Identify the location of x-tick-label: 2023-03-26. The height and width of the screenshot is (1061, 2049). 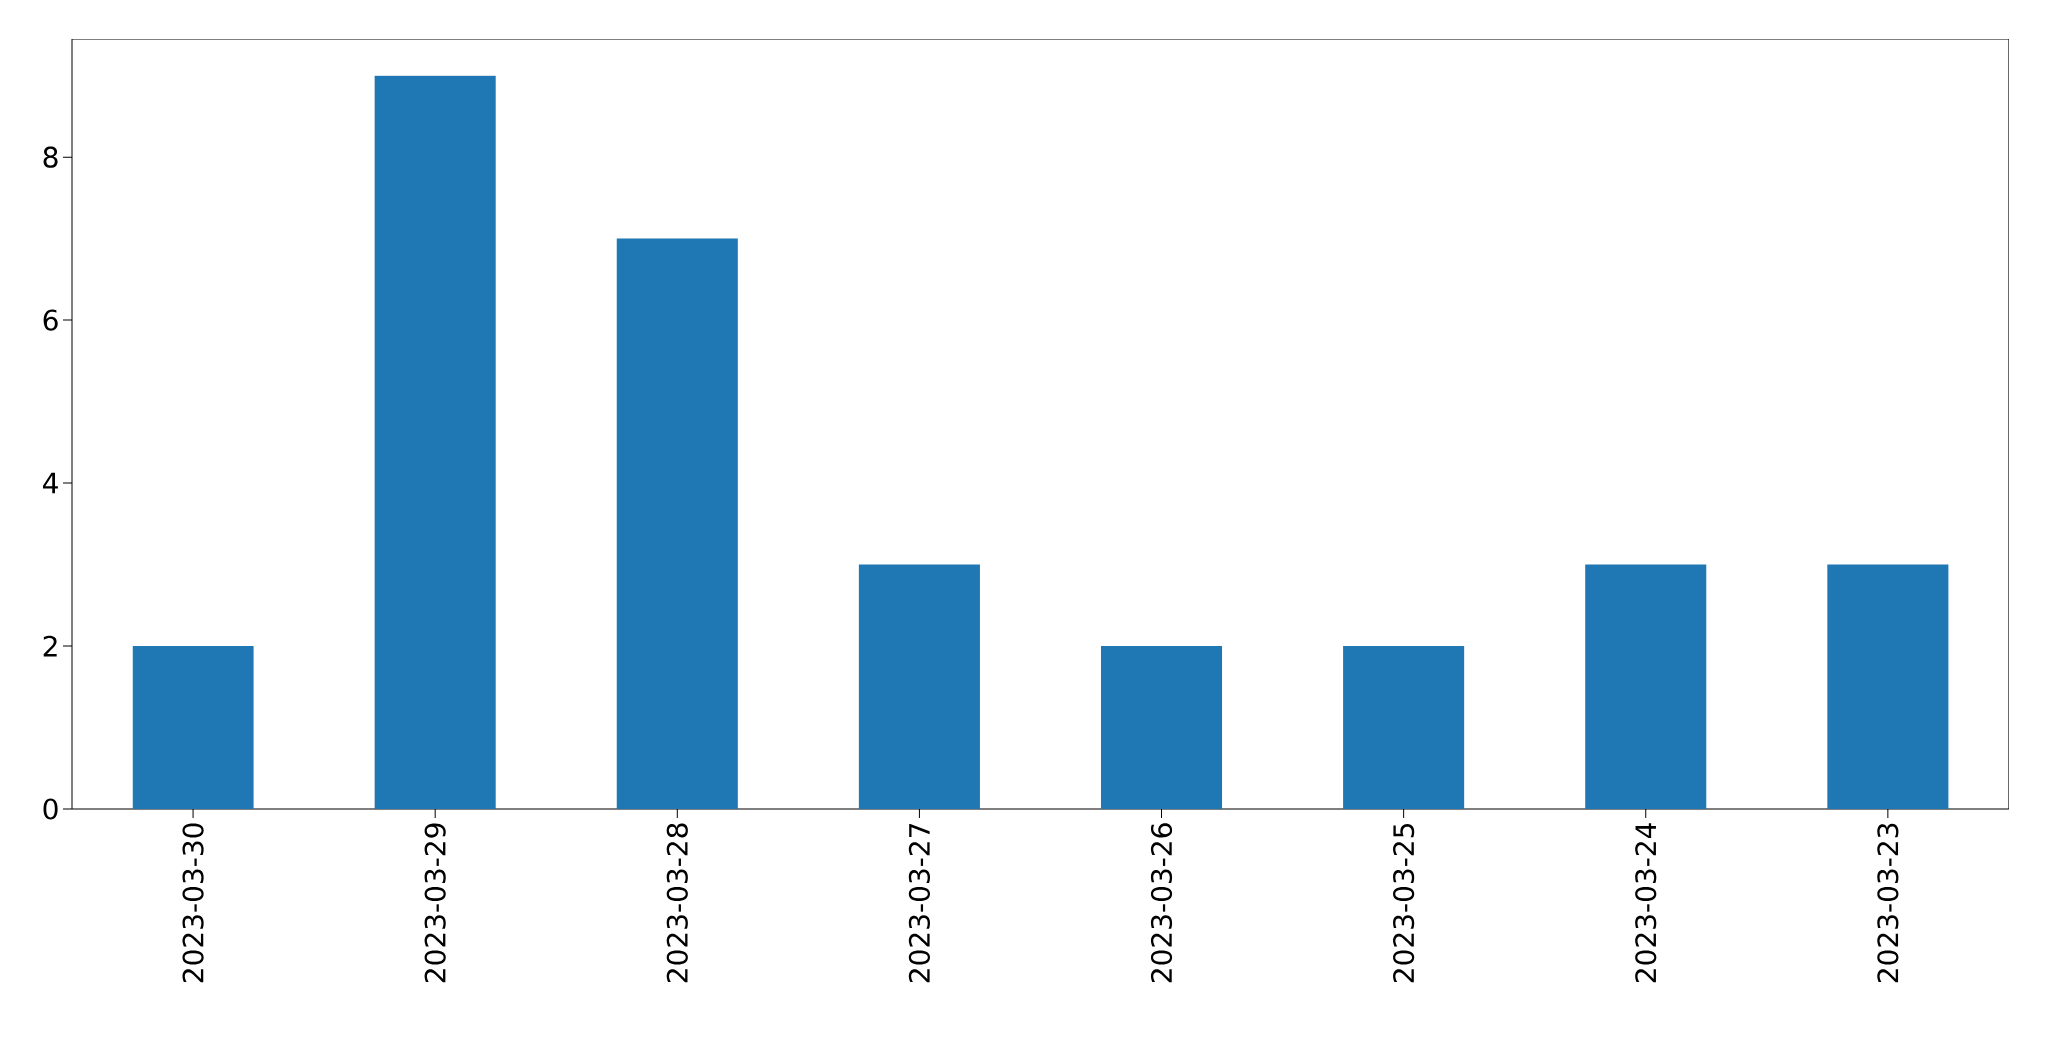
(1161, 903).